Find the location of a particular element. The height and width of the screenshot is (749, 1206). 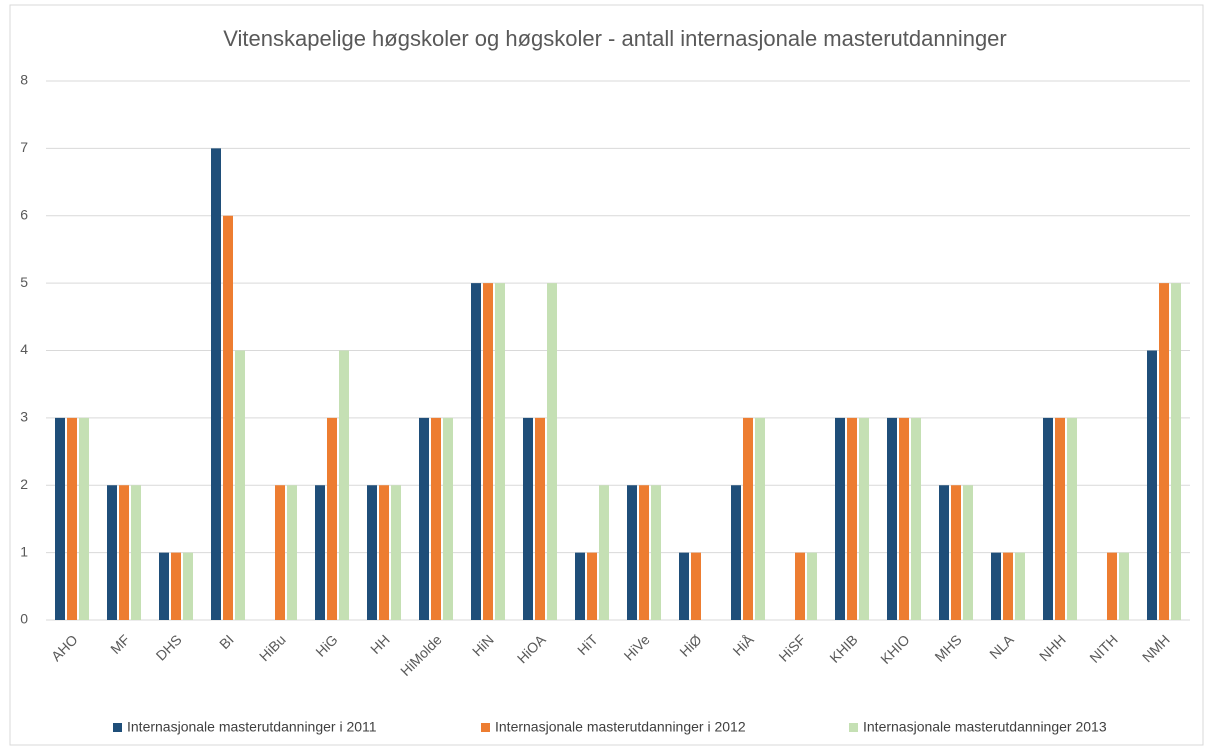

y-tick-label: 2 is located at coordinates (24, 484).